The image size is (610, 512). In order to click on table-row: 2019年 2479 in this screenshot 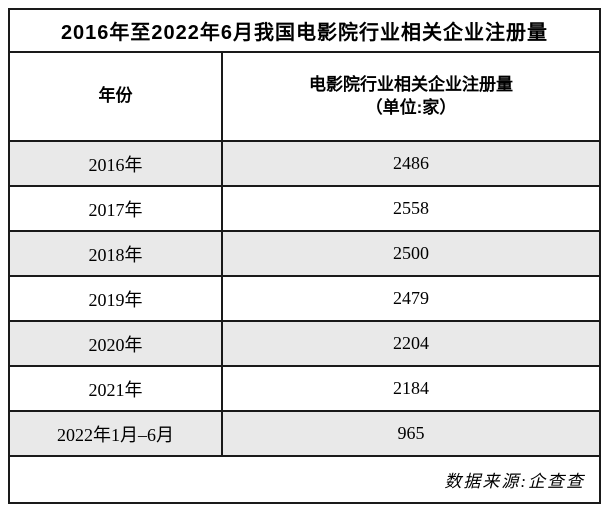, I will do `click(304, 299)`.